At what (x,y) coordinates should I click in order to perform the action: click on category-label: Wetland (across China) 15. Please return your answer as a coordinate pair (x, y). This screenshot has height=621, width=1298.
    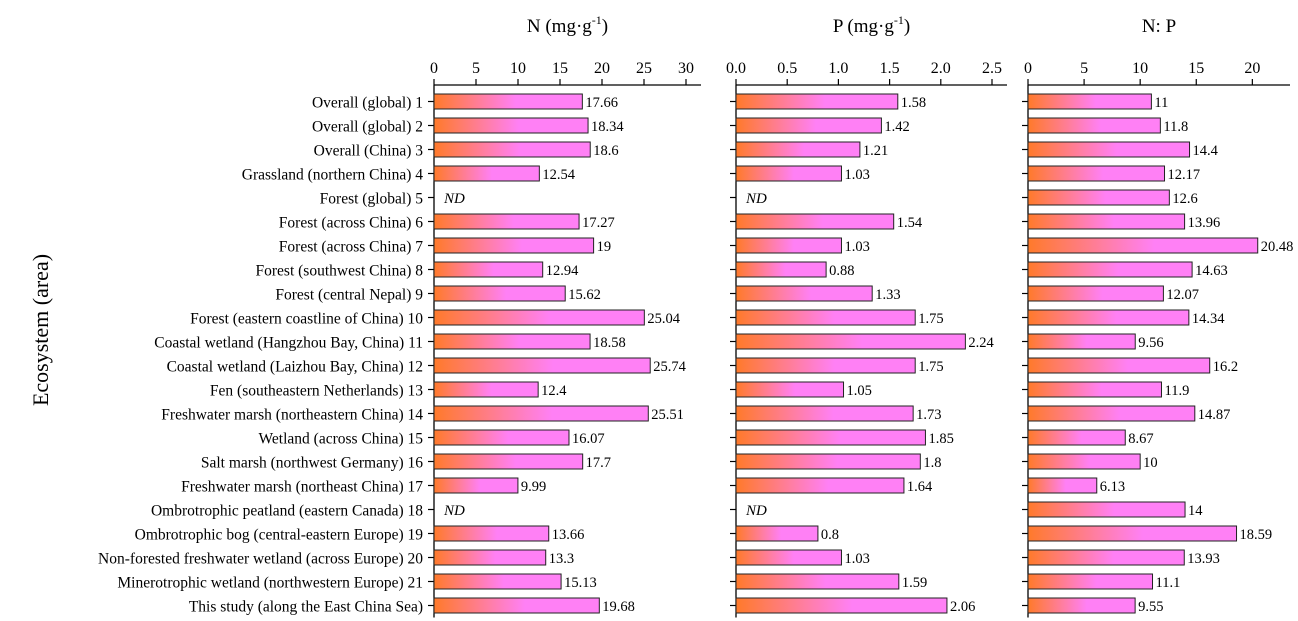
    Looking at the image, I should click on (341, 439).